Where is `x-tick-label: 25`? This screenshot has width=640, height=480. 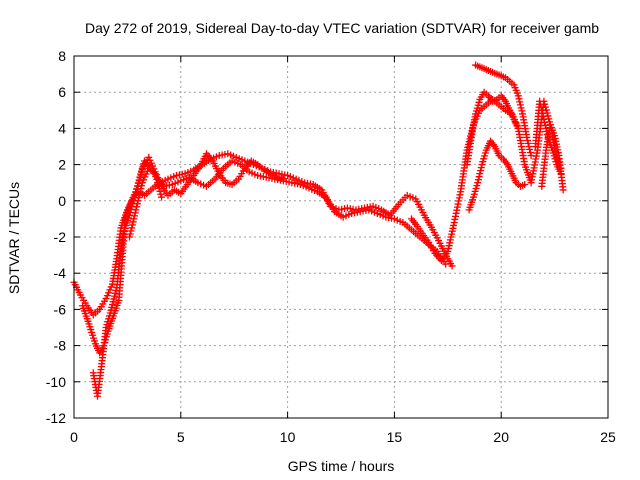 x-tick-label: 25 is located at coordinates (608, 437).